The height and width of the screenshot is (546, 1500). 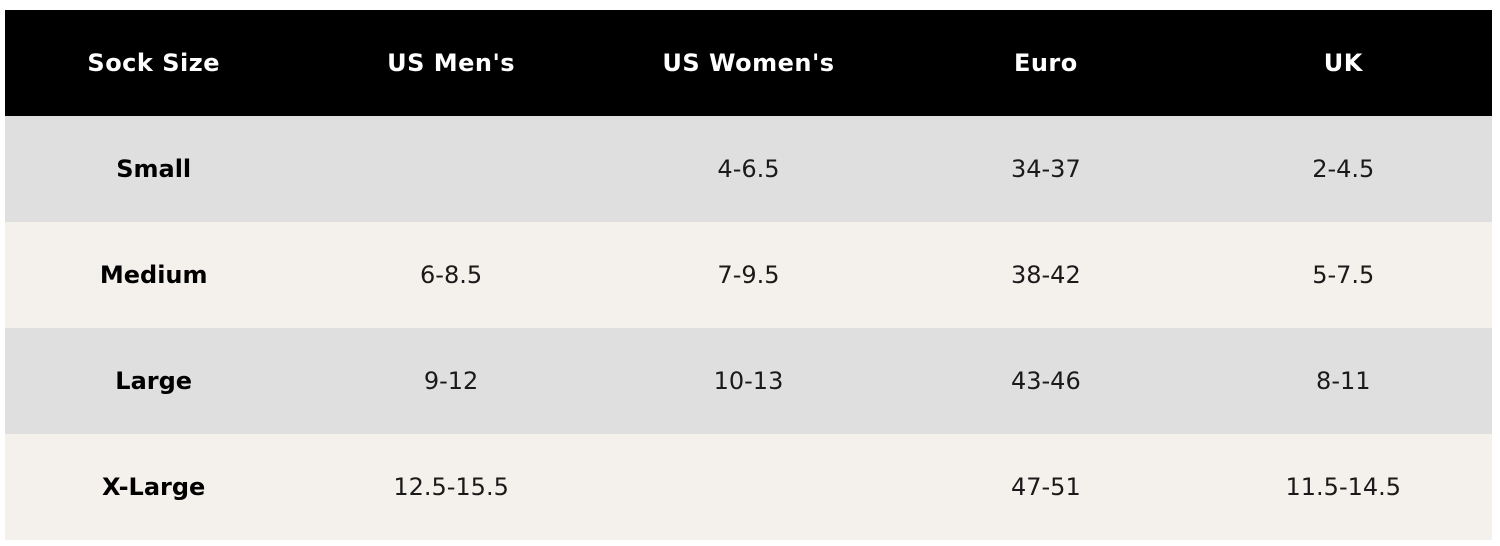 What do you see at coordinates (451, 487) in the screenshot?
I see `table-cell: 12.5-15.5` at bounding box center [451, 487].